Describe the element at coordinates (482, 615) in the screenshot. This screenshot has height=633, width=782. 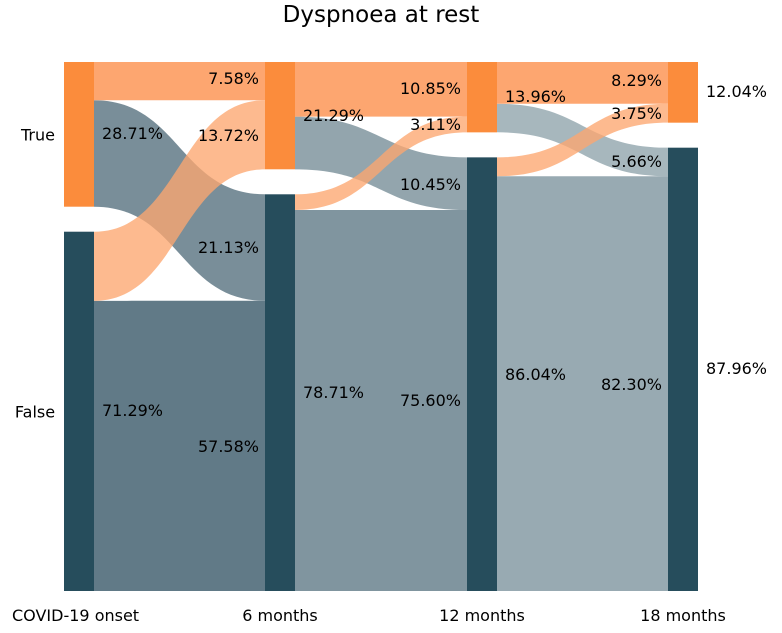
I see `time-point-label-12-months: 12 months` at that location.